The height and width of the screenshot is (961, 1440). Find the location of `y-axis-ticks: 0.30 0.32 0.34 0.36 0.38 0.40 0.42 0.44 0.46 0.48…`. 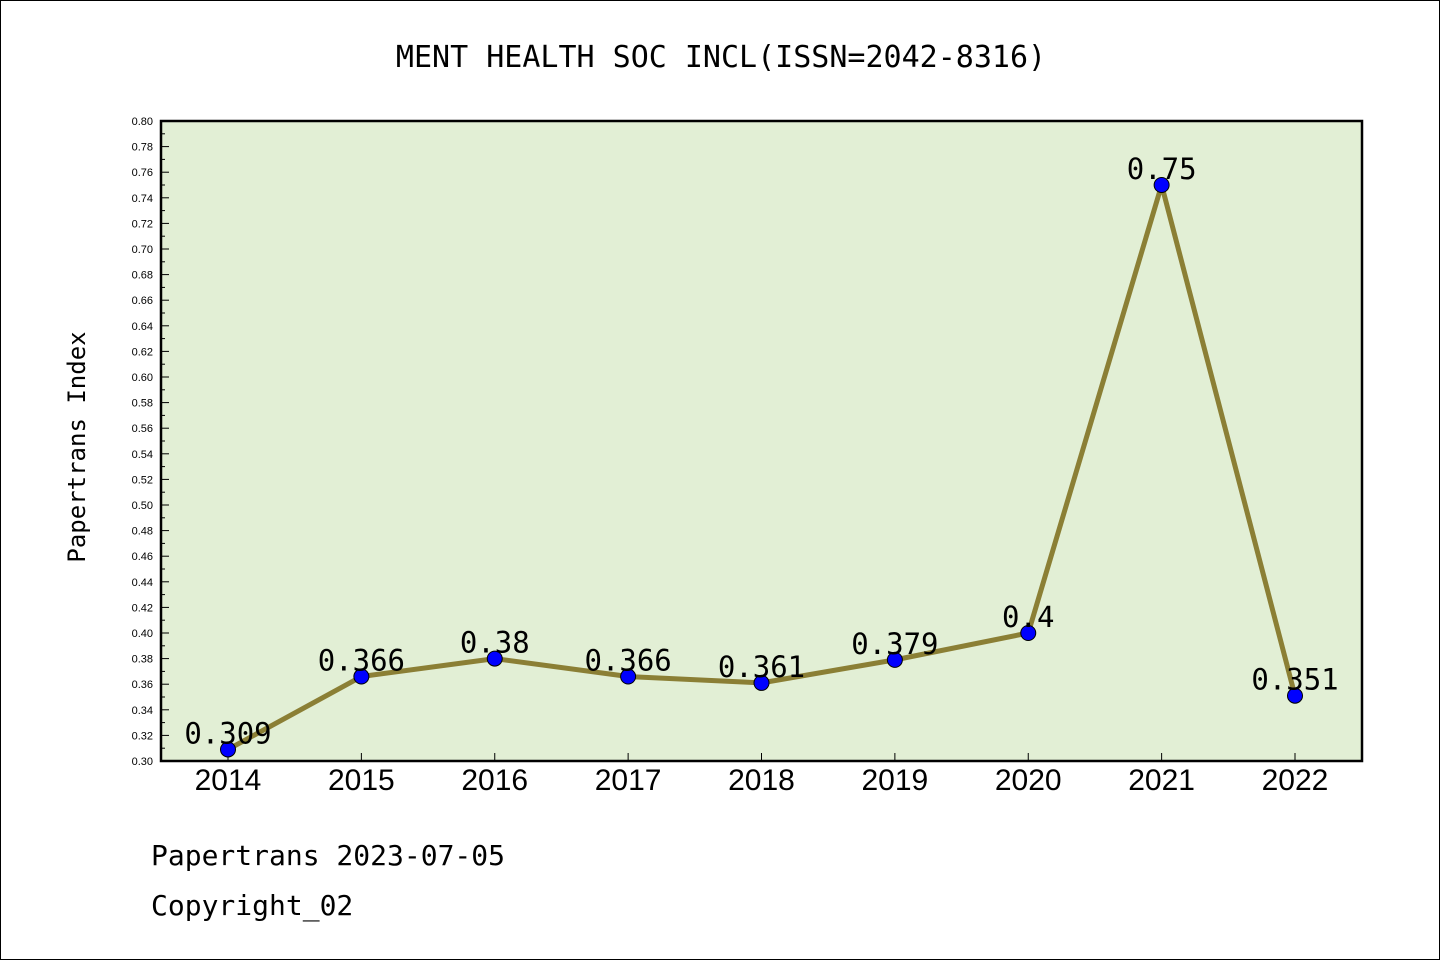

y-axis-ticks: 0.30 0.32 0.34 0.36 0.38 0.40 0.42 0.44 0.46 0.48… is located at coordinates (150, 442).